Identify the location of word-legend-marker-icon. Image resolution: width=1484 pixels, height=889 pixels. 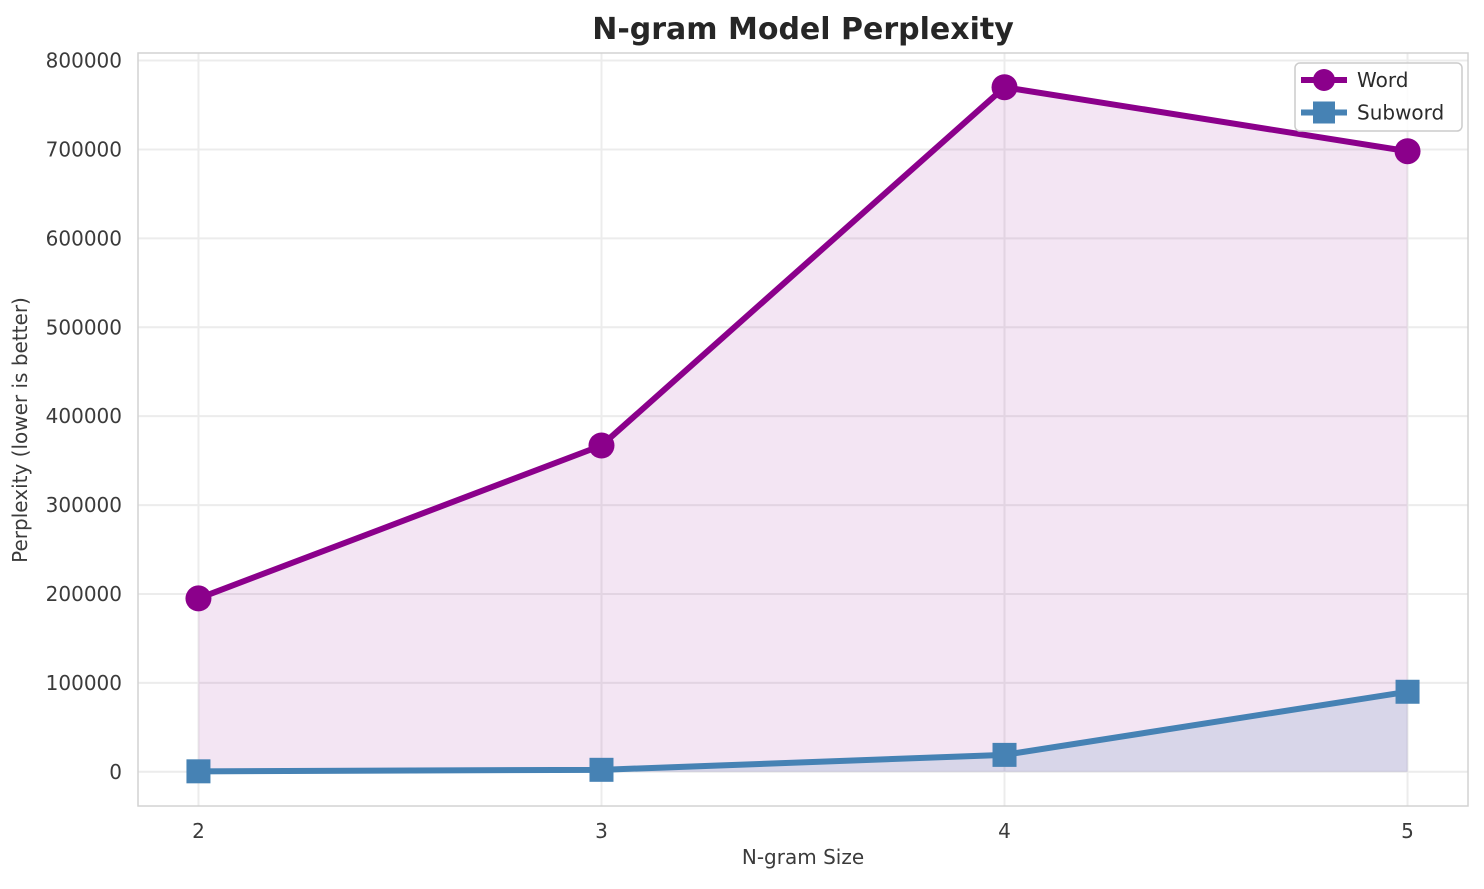
(1324, 80).